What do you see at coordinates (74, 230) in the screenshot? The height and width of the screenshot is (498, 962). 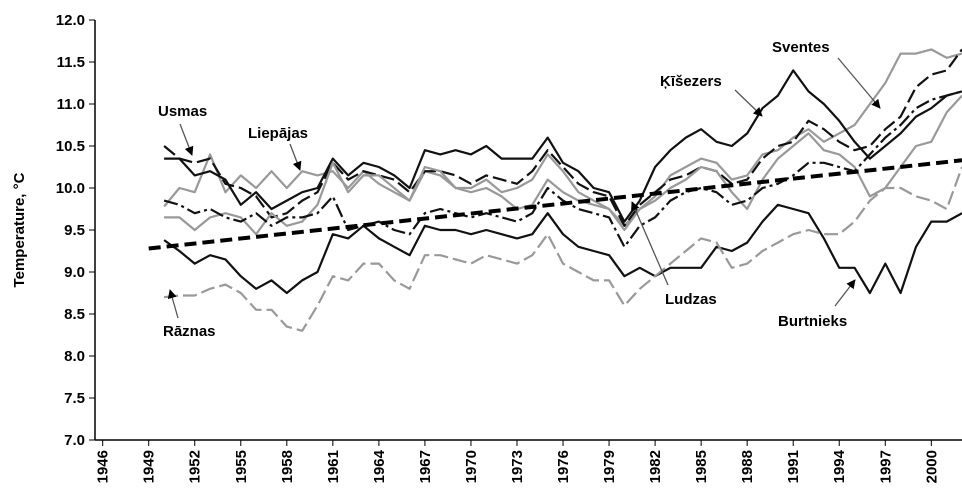 I see `y-tick-label: 9.5` at bounding box center [74, 230].